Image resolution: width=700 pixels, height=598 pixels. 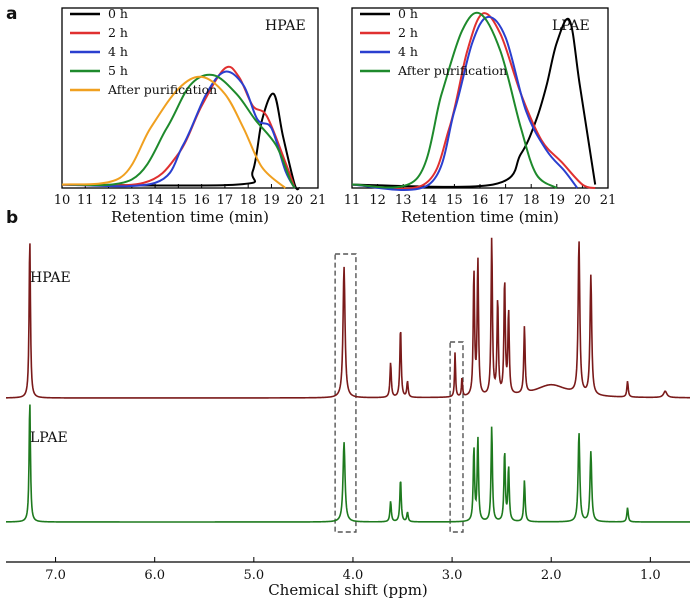 What do you see at coordinates (285, 26) in the screenshot?
I see `sample-tag: HPAE` at bounding box center [285, 26].